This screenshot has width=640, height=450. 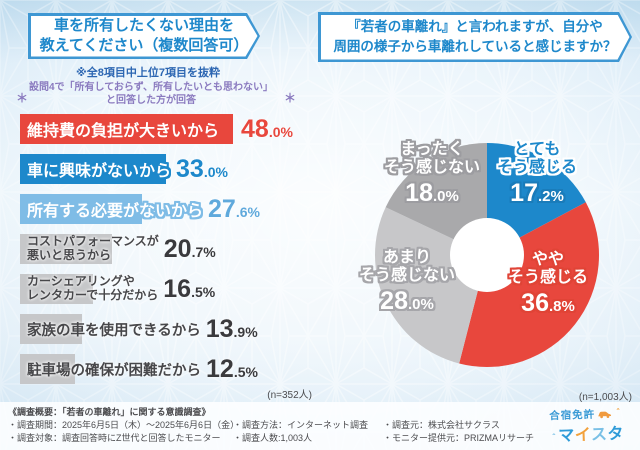 What do you see at coordinates (143, 25) in the screenshot?
I see `left-title-line1: 車を所有したくない理由を` at bounding box center [143, 25].